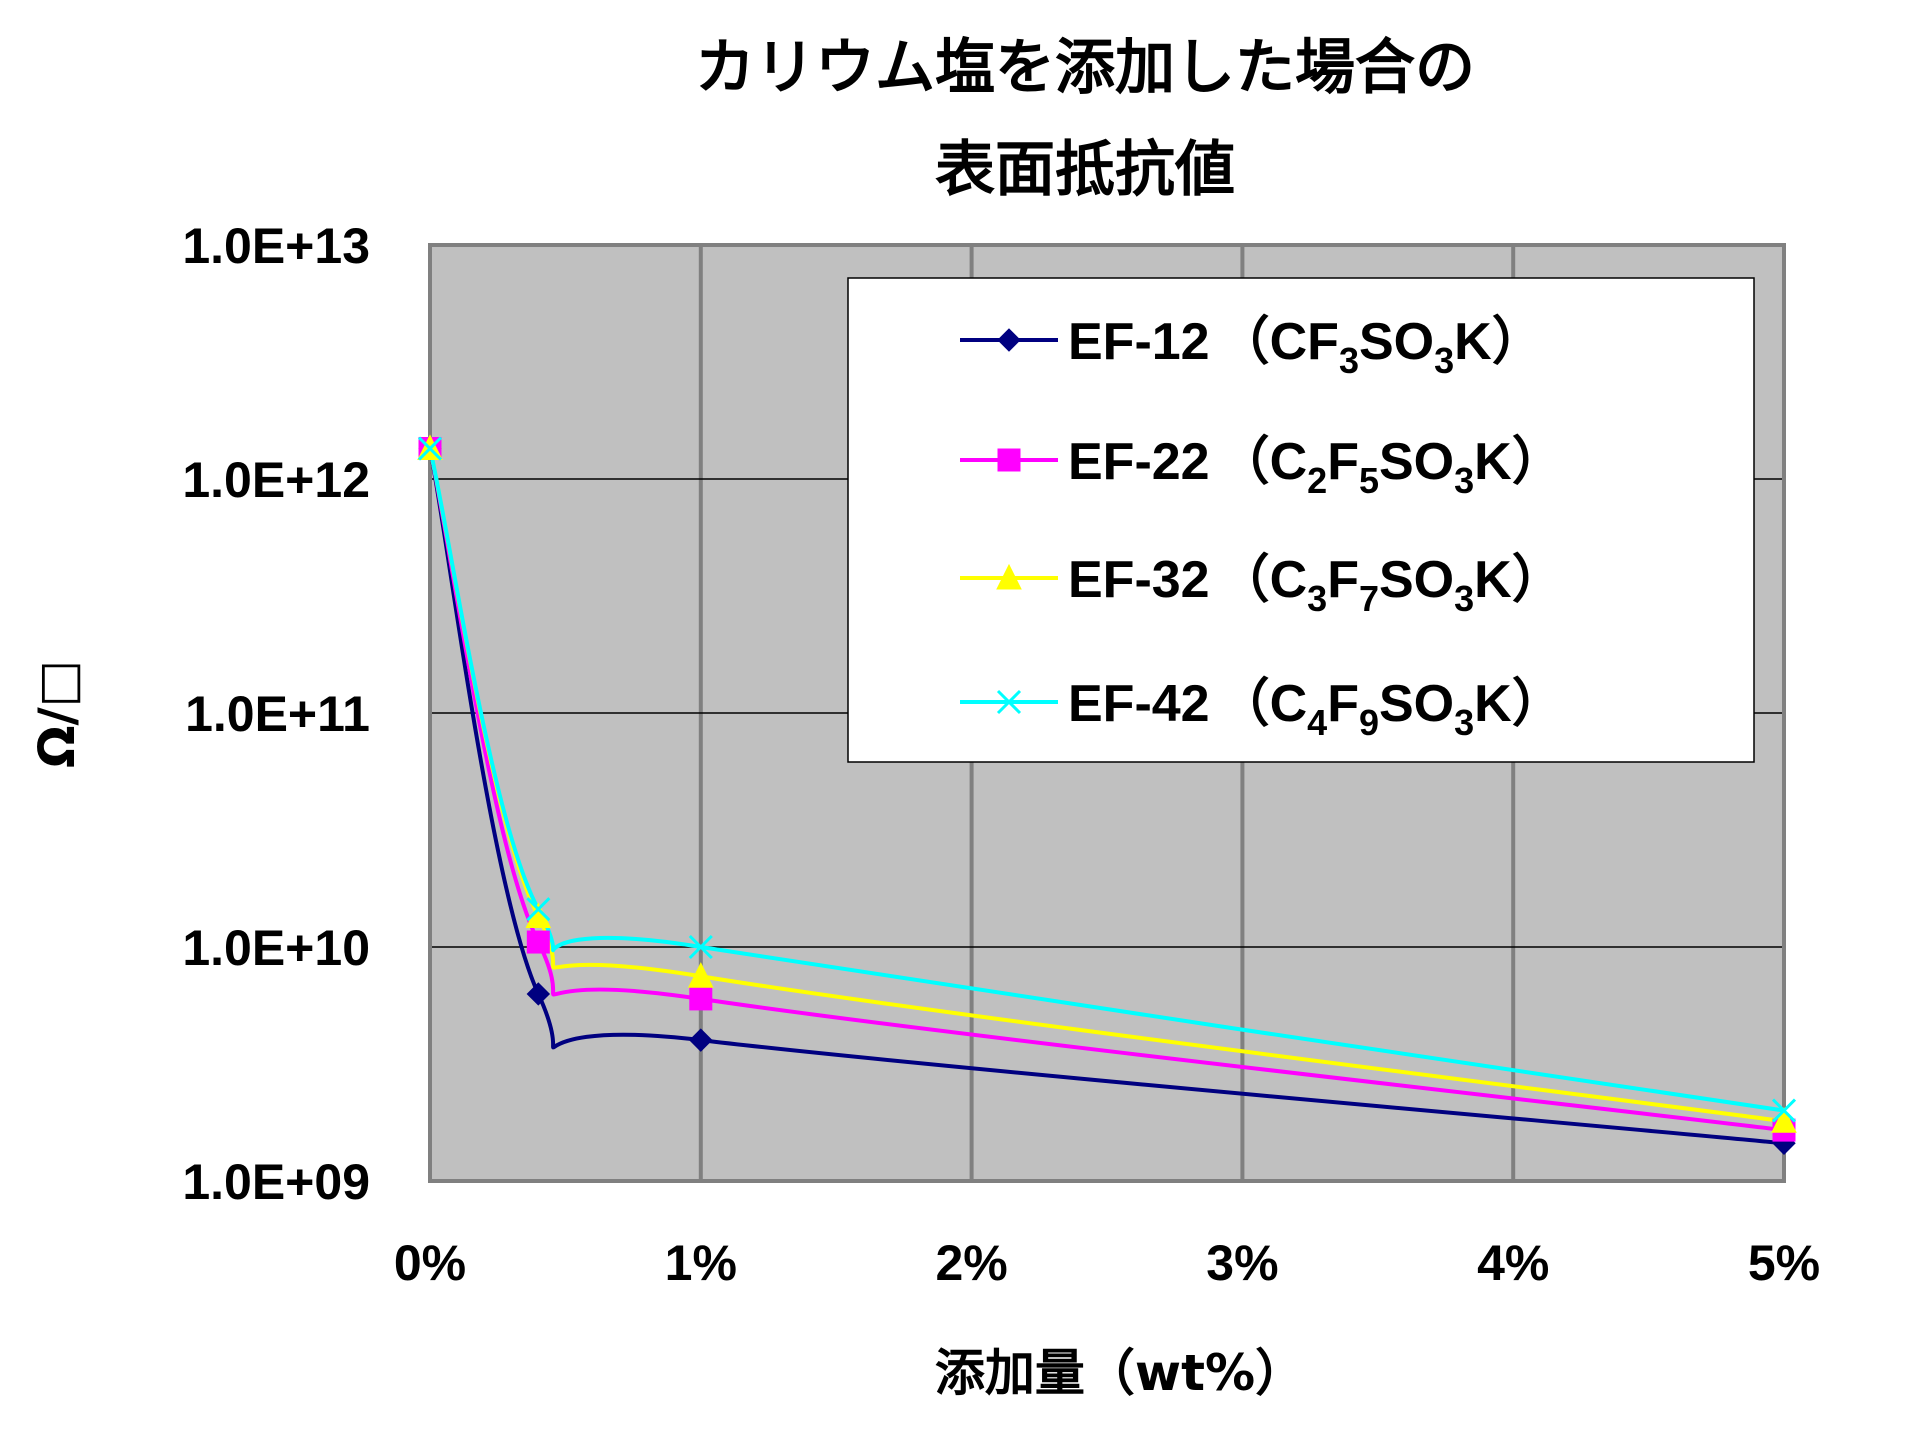 The height and width of the screenshot is (1452, 1919). What do you see at coordinates (276, 246) in the screenshot?
I see `y-tick-label: 1.0E+13` at bounding box center [276, 246].